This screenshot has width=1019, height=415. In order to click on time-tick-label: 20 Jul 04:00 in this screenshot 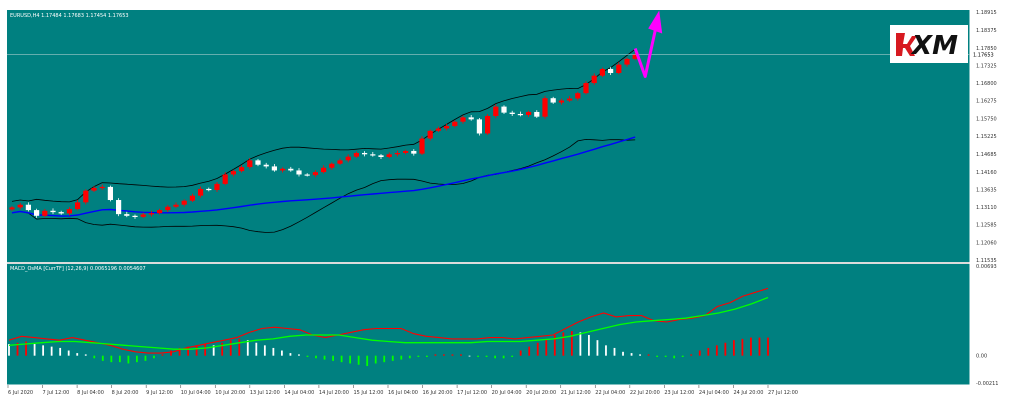, I will do `click(507, 393)`.